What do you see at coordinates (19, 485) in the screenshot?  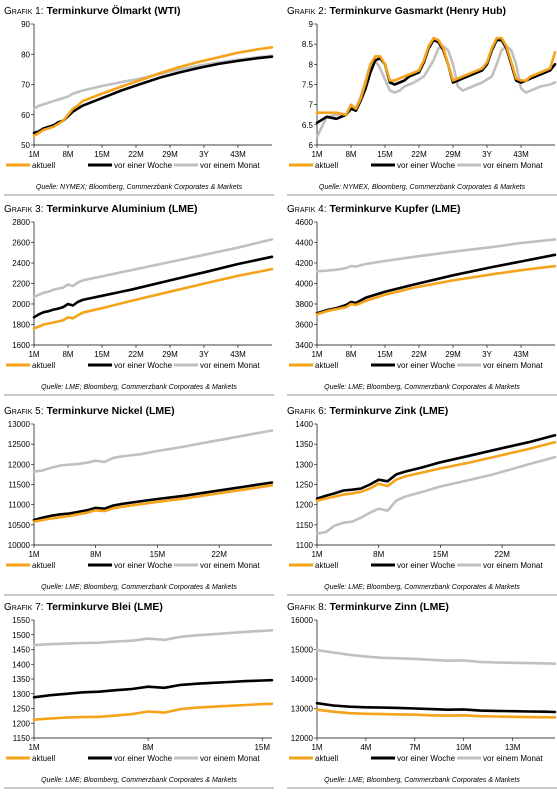 I see `y-tick-label: 11500` at bounding box center [19, 485].